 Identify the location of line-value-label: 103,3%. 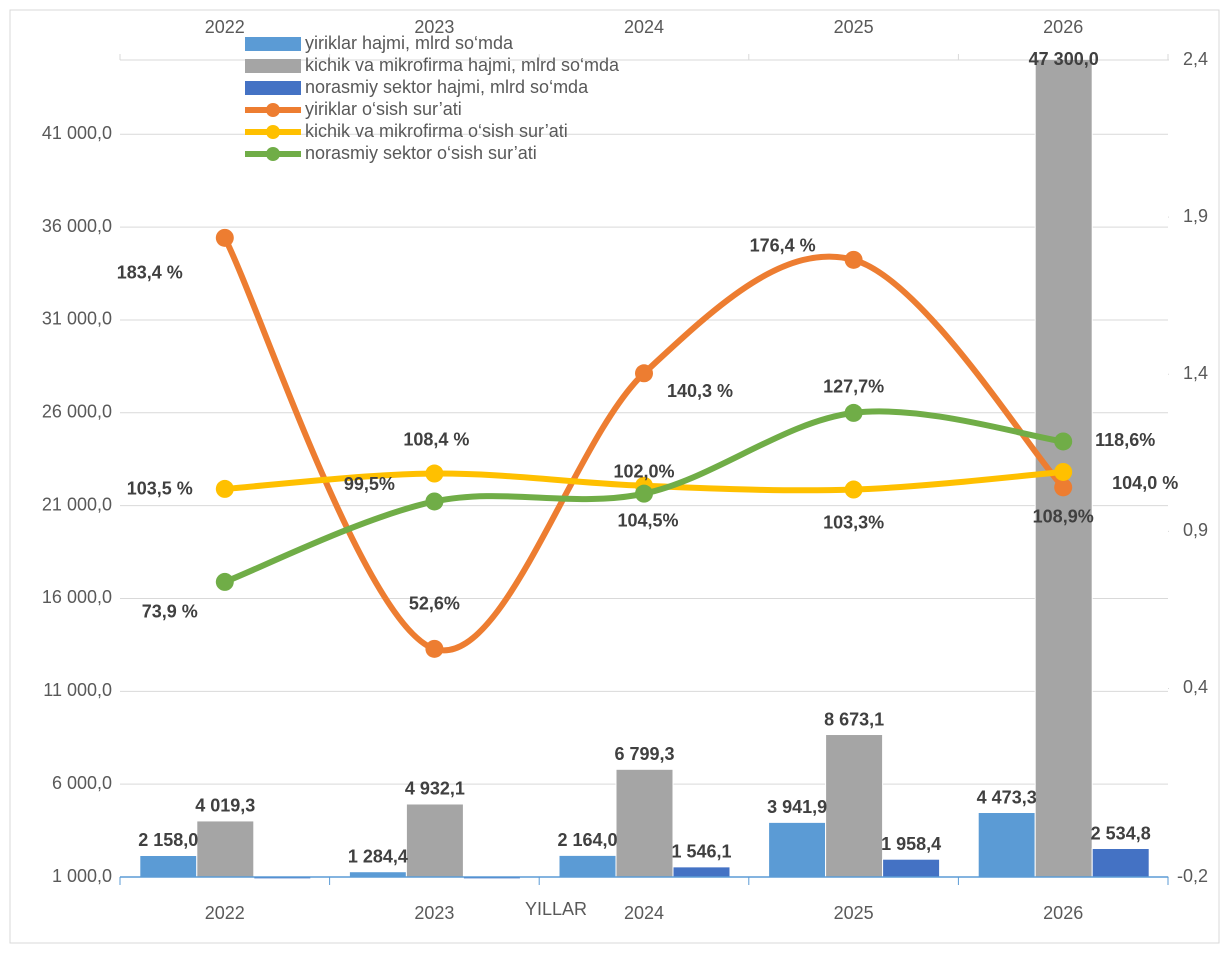
(853, 522).